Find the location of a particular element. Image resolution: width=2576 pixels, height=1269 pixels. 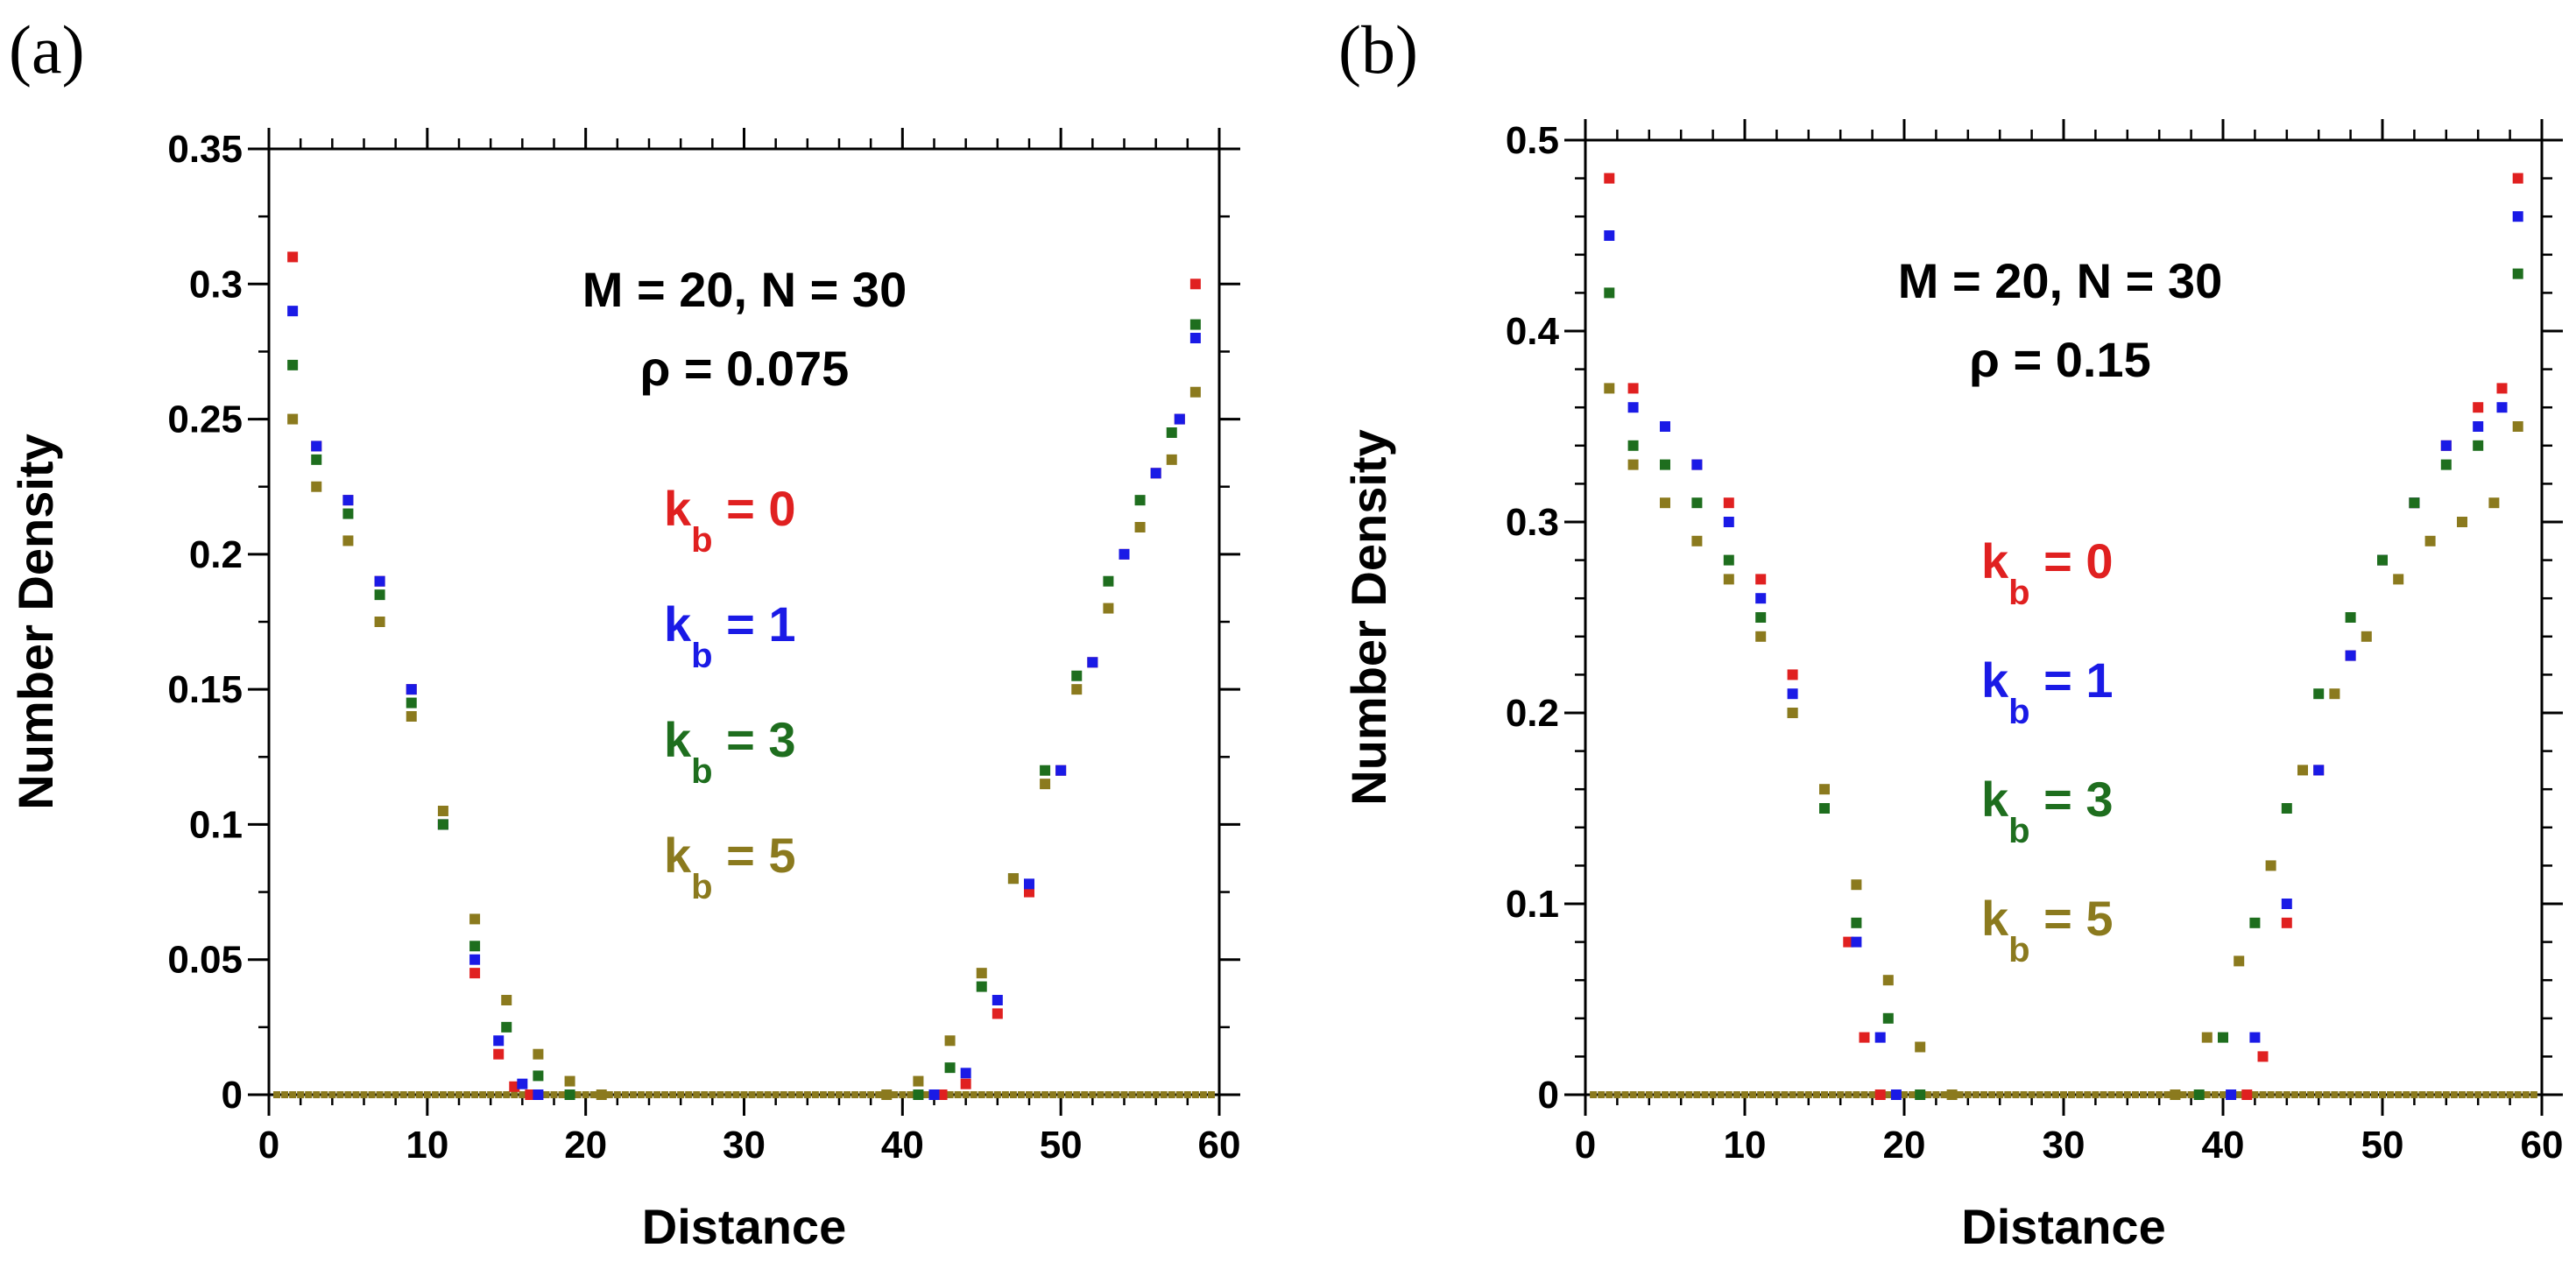

x-tick-label: 0 is located at coordinates (268, 1145).